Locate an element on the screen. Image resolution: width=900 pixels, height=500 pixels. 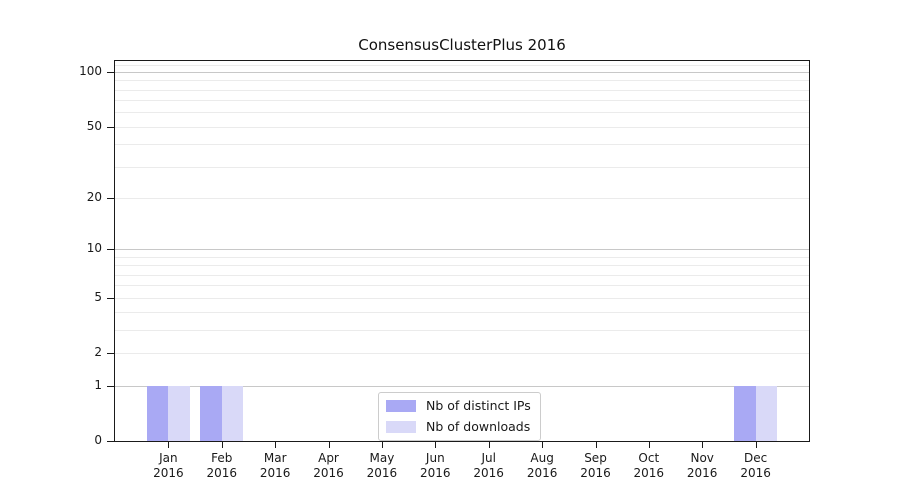
legend-row-distinct-ips: Nb of distinct IPs is located at coordinates (458, 405).